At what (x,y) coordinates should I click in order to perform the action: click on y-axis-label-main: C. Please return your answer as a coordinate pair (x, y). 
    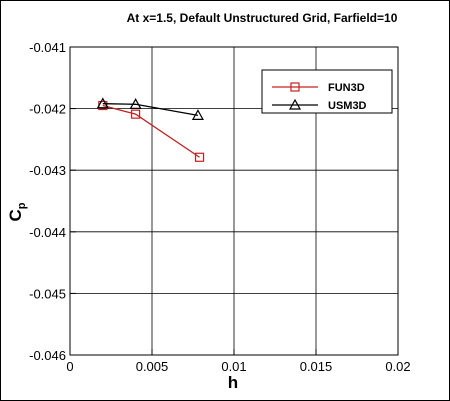
    Looking at the image, I should click on (15, 215).